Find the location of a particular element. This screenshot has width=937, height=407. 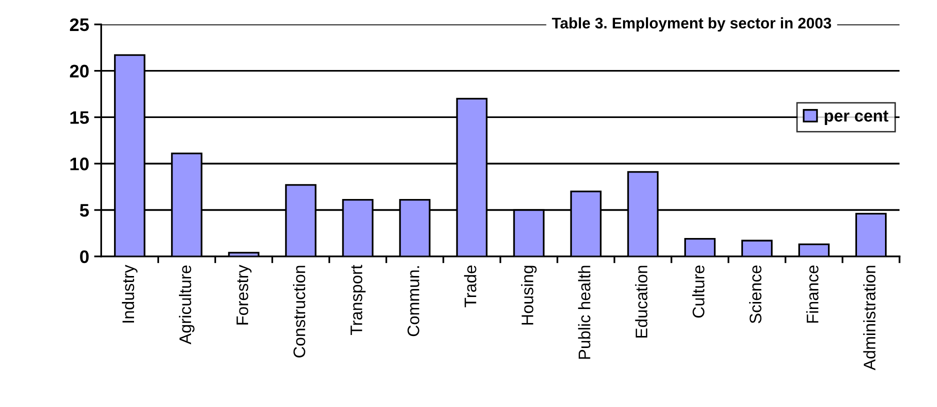

x-tick-label: Transport is located at coordinates (358, 300).